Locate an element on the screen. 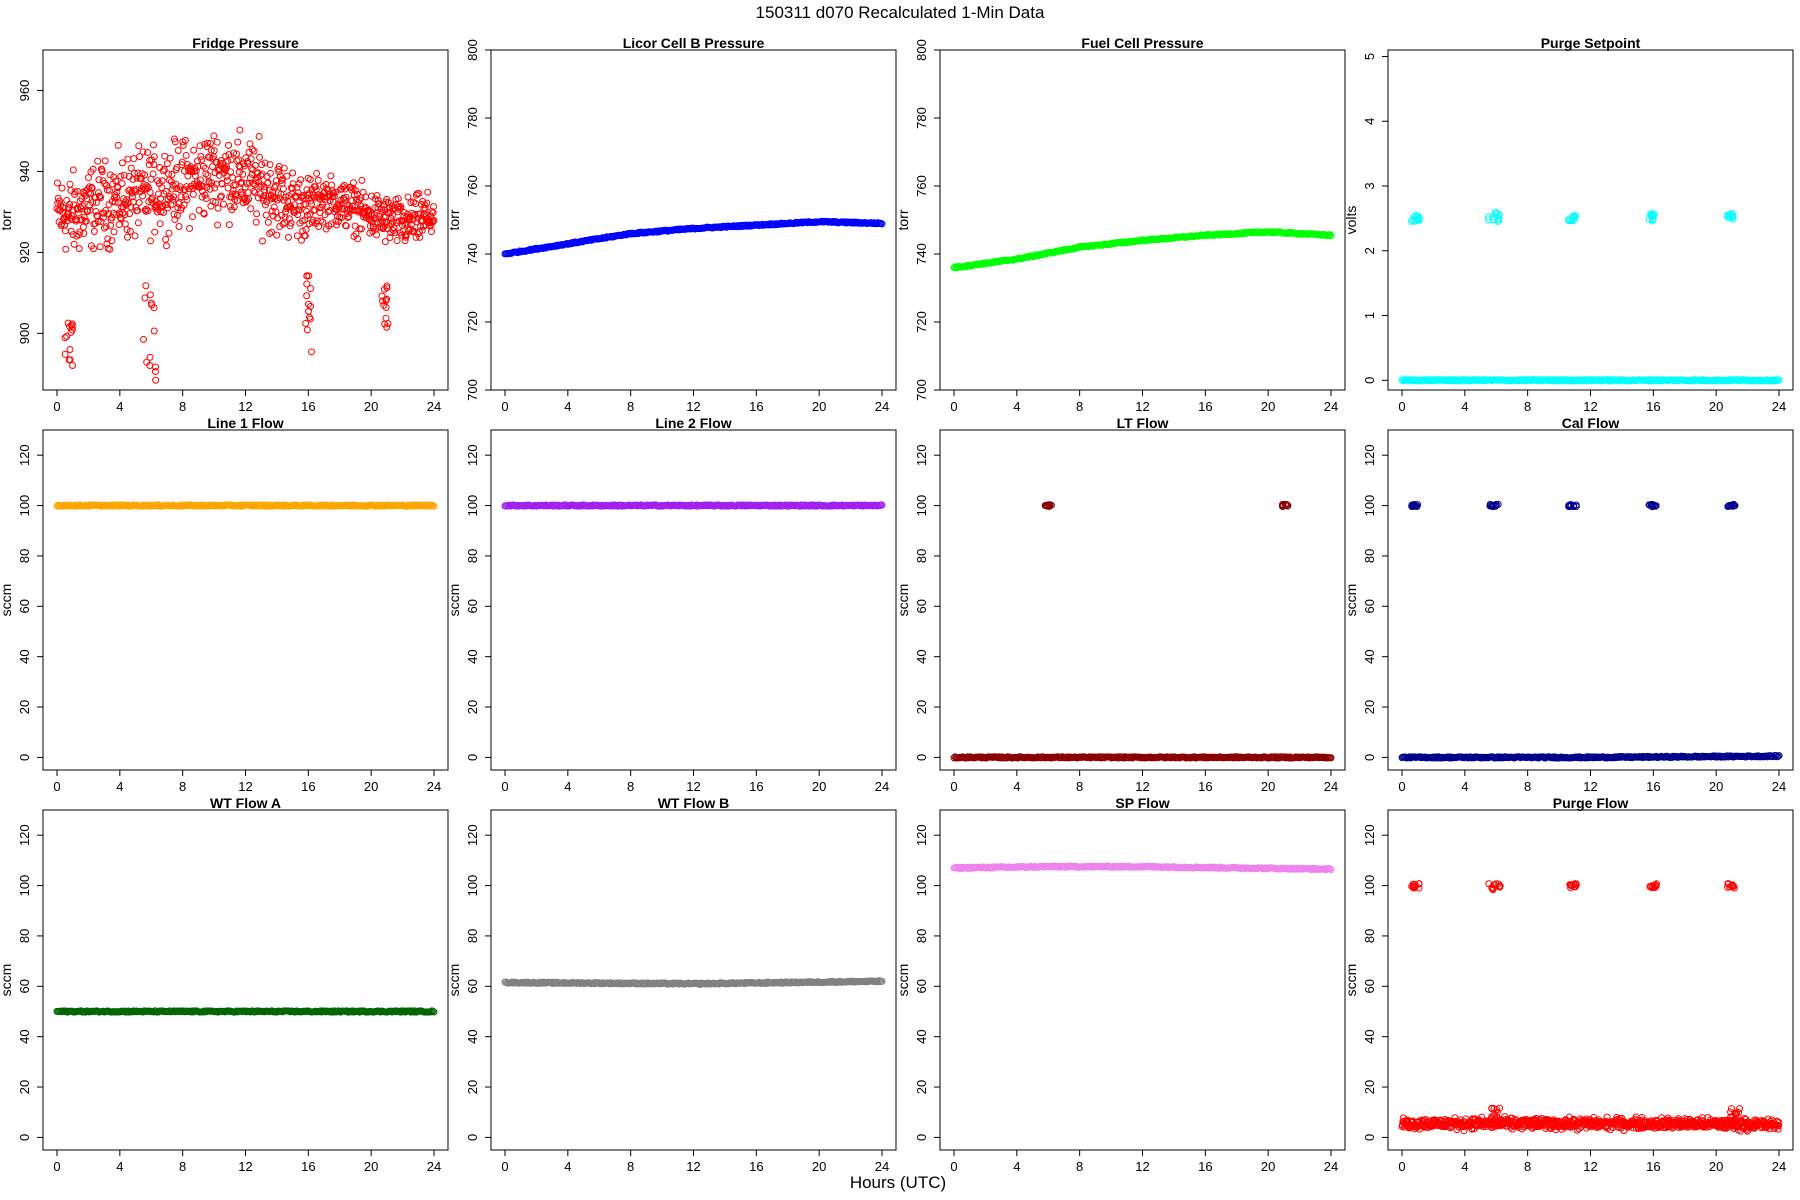  x-tick-label: 16 is located at coordinates (308, 786).